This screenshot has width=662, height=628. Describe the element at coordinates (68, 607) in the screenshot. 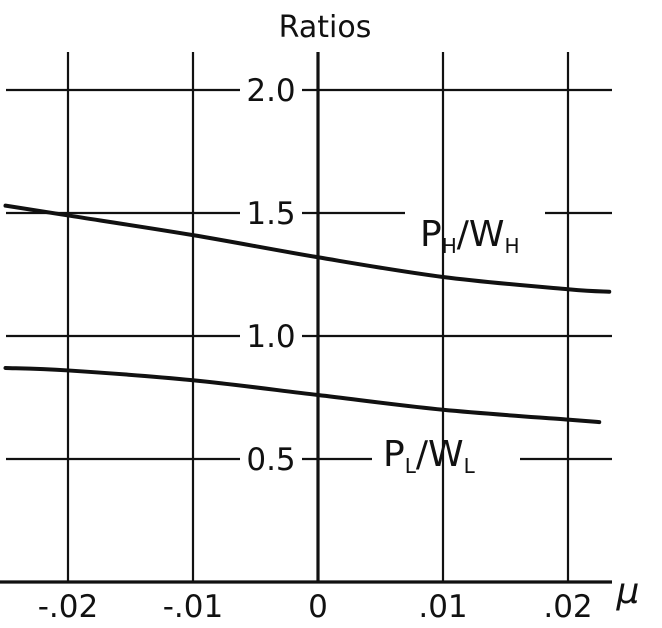

I see `x-tick-label-0: -.02` at that location.